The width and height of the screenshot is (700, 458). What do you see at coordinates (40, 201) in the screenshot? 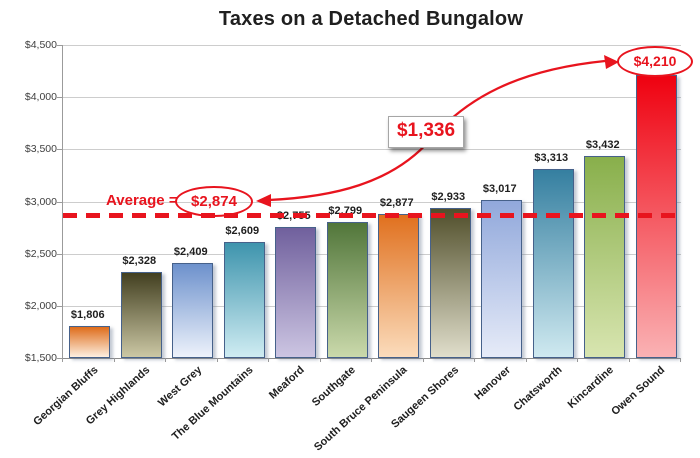
I see `y-axis-tick-label: $3,000` at bounding box center [40, 201].